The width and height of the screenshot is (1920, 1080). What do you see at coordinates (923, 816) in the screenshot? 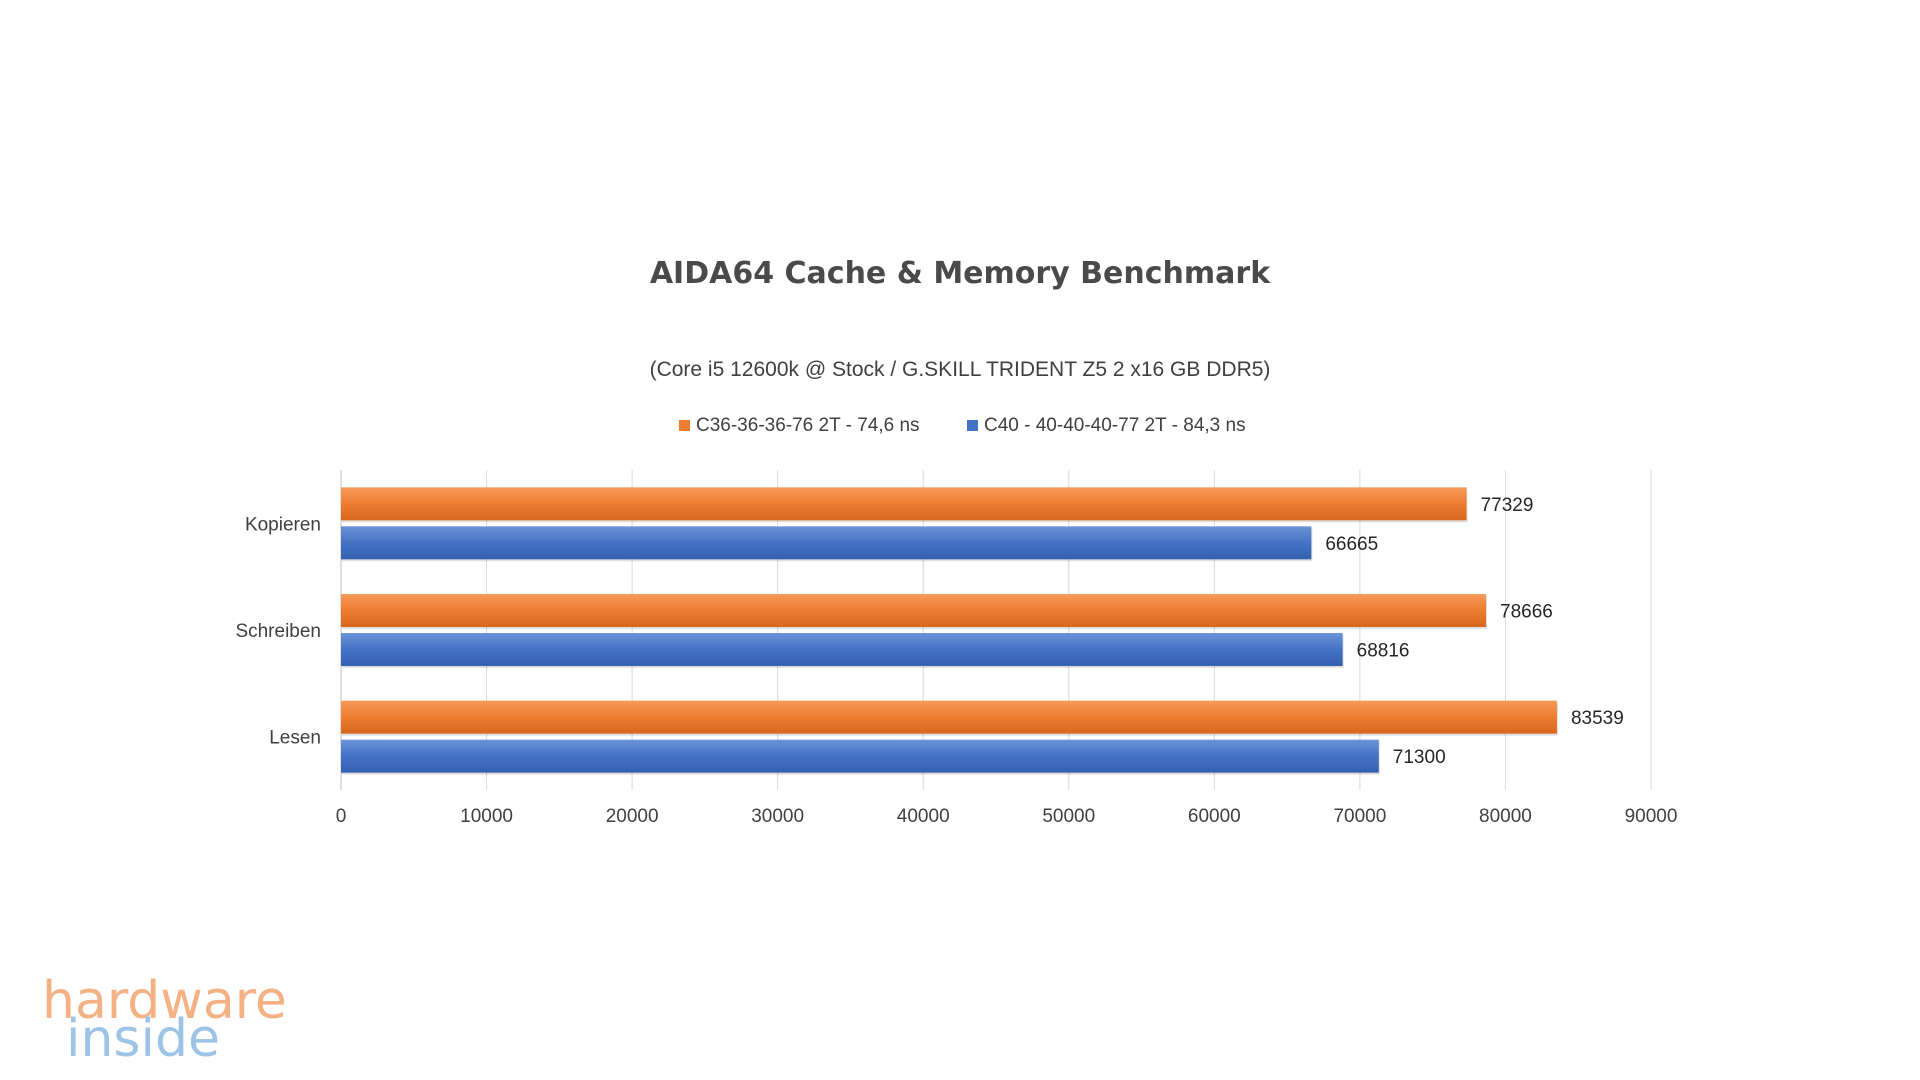
I see `x-tick-label: 40000` at bounding box center [923, 816].